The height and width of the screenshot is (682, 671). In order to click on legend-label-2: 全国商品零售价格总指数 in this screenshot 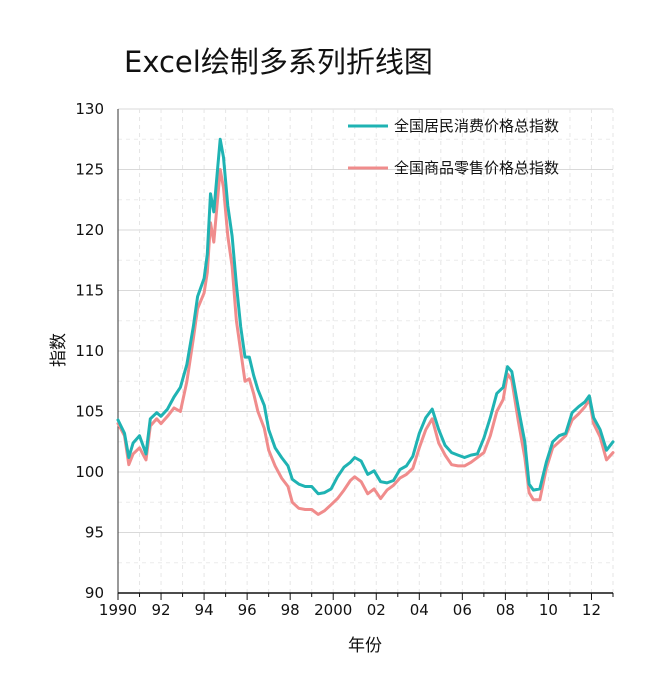, I will do `click(476, 168)`.